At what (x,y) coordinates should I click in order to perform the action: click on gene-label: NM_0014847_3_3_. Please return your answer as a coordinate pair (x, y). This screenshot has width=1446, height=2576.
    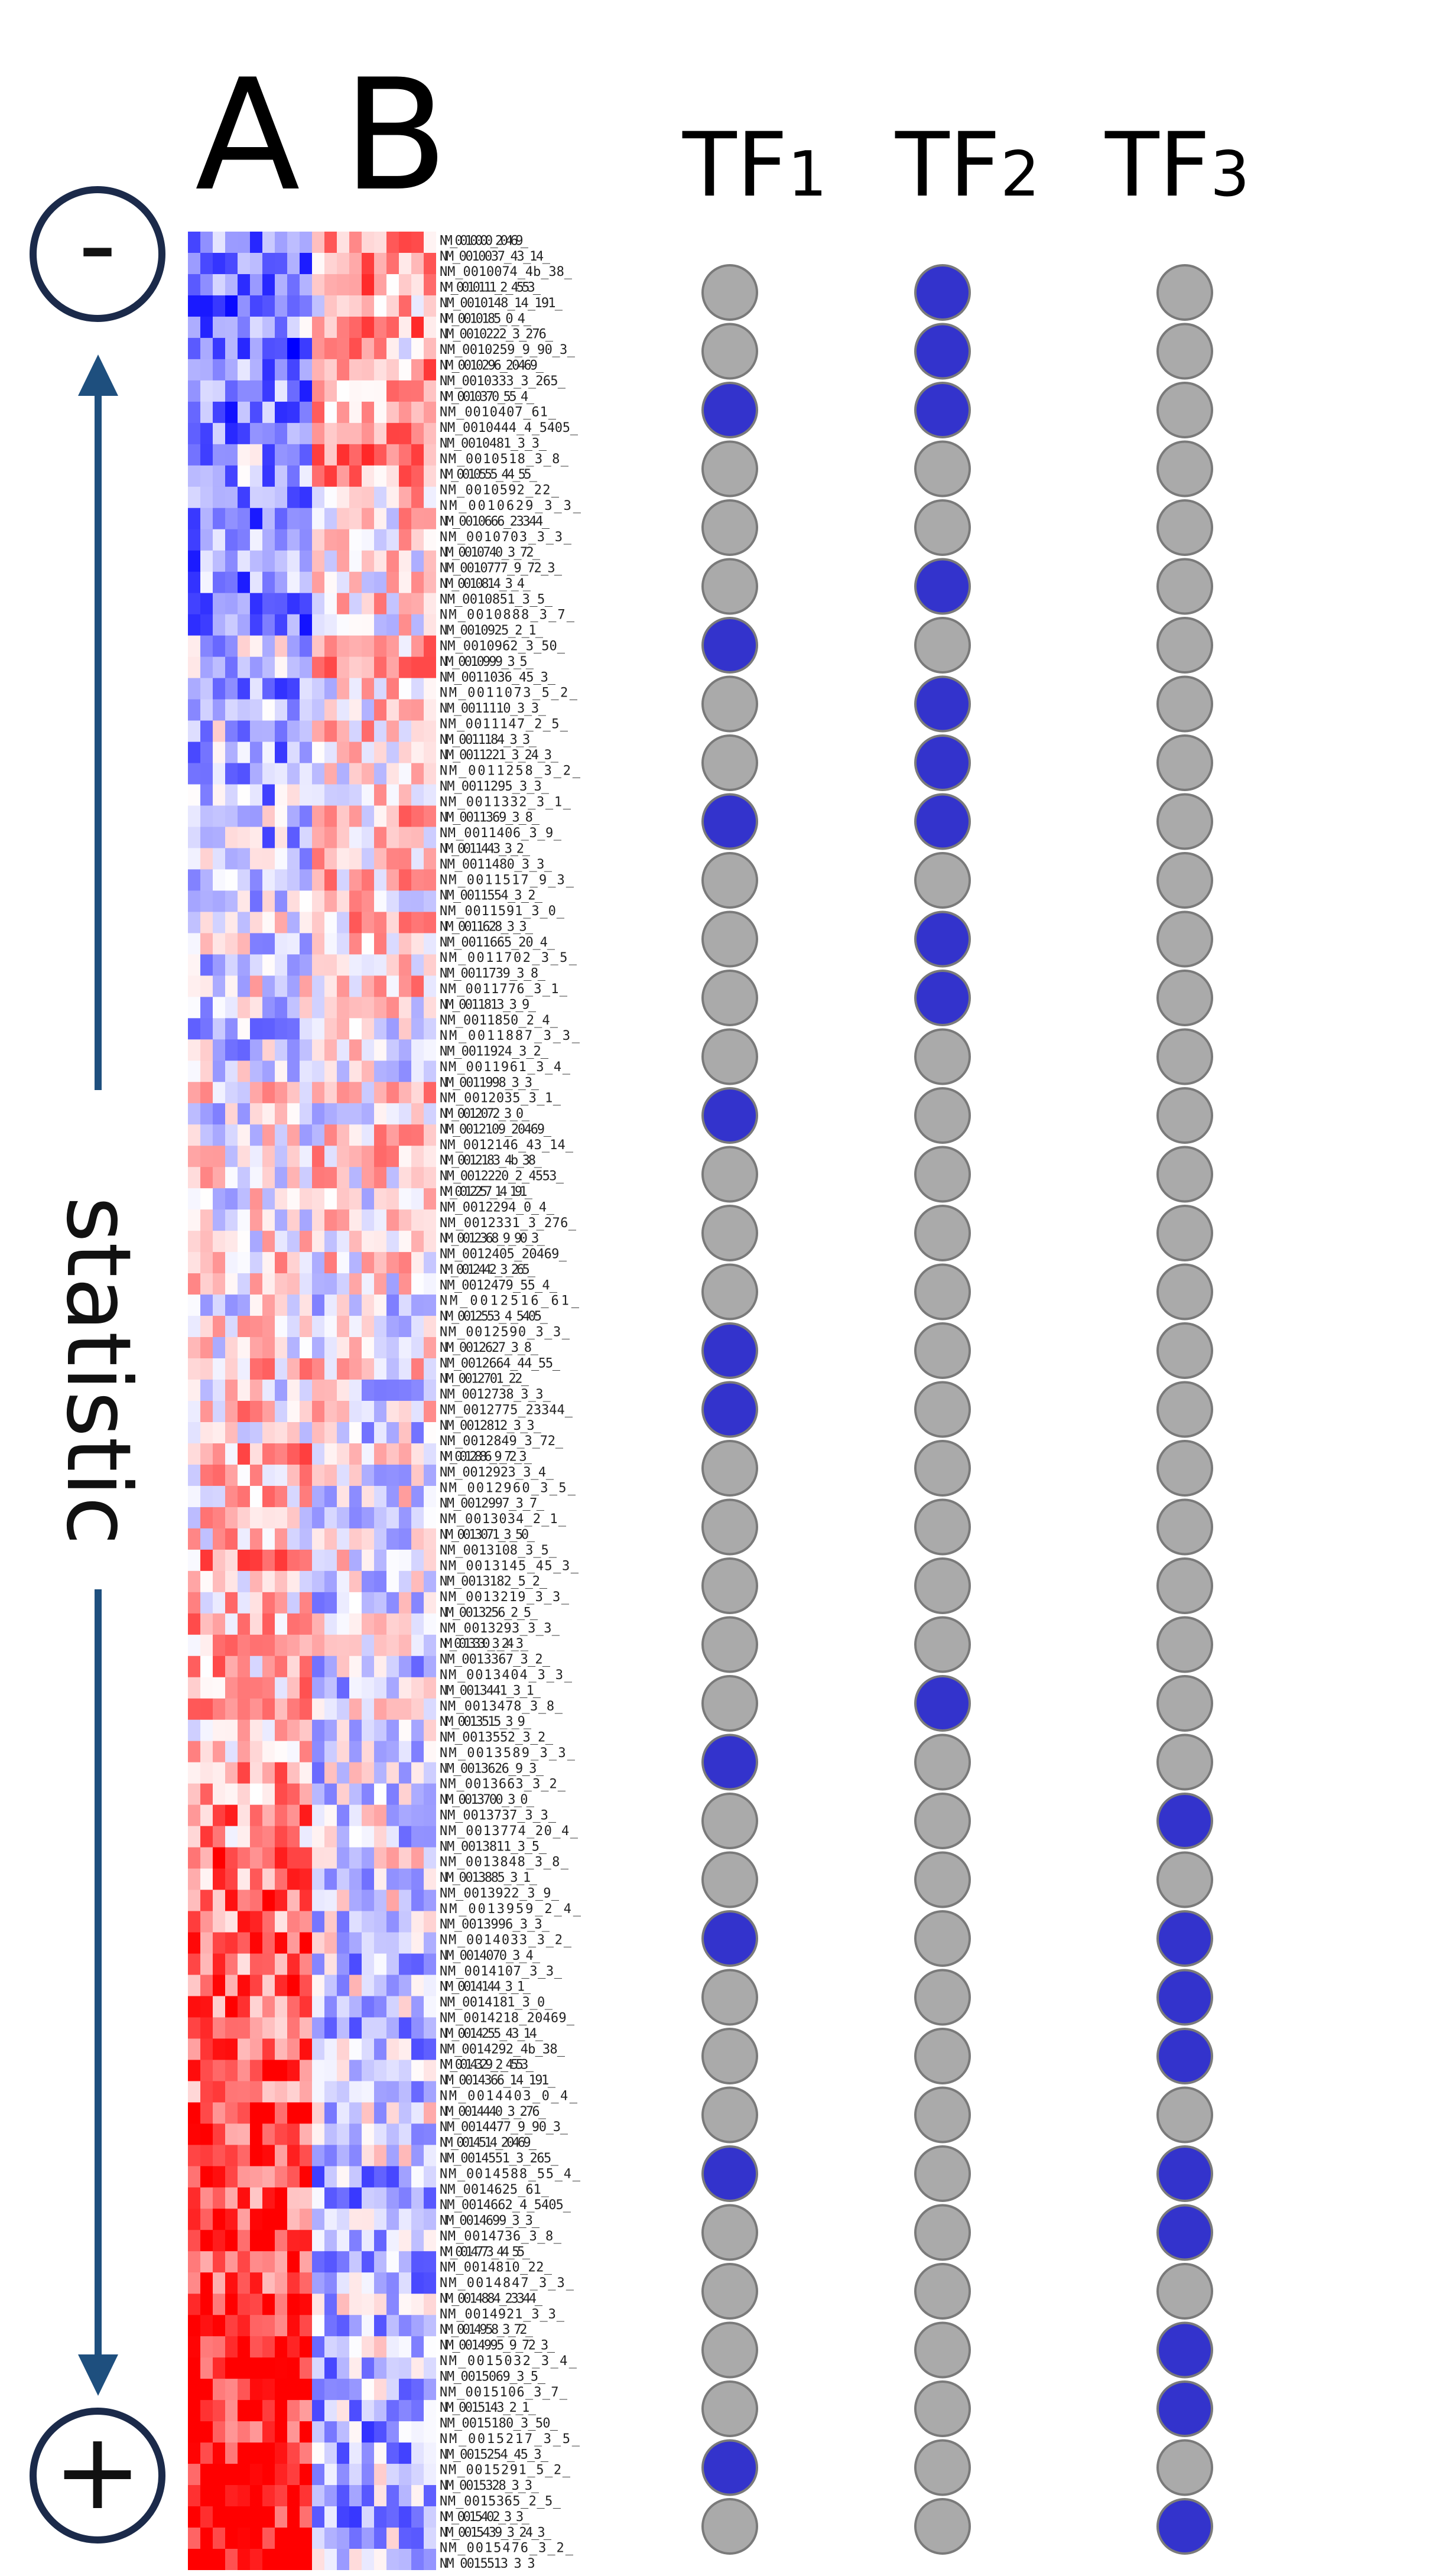
    Looking at the image, I should click on (507, 2283).